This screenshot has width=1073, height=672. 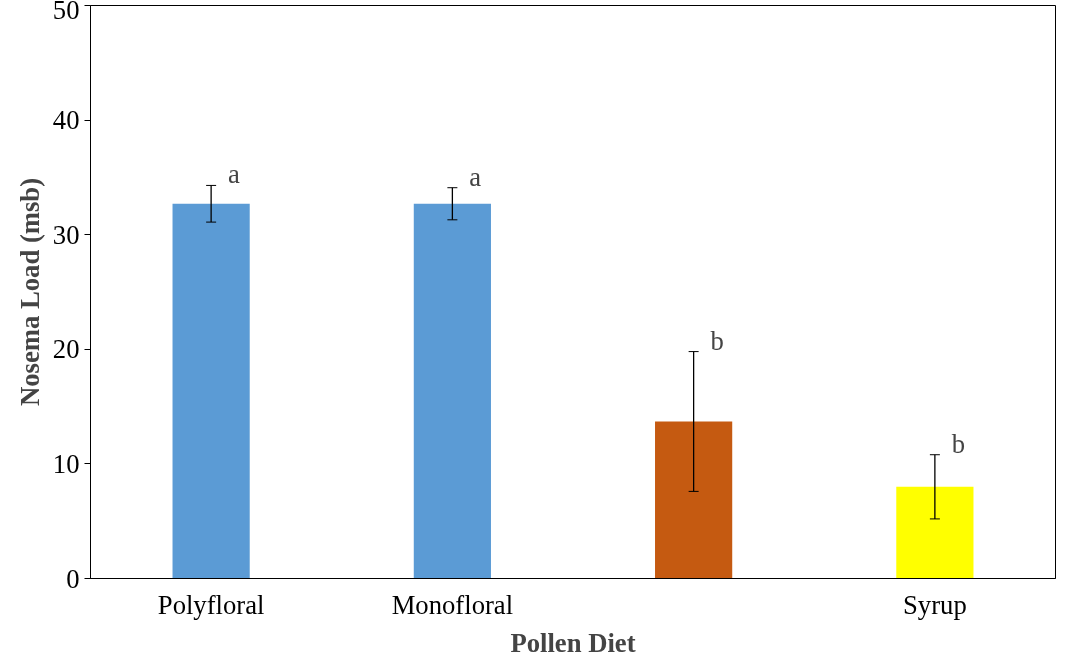 What do you see at coordinates (29, 292) in the screenshot?
I see `y-axis-title: Nosema Load (msb)` at bounding box center [29, 292].